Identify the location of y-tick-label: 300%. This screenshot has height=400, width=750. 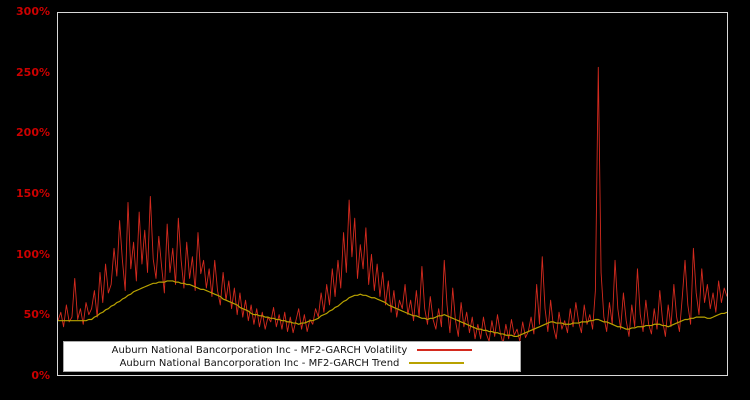
(33, 11).